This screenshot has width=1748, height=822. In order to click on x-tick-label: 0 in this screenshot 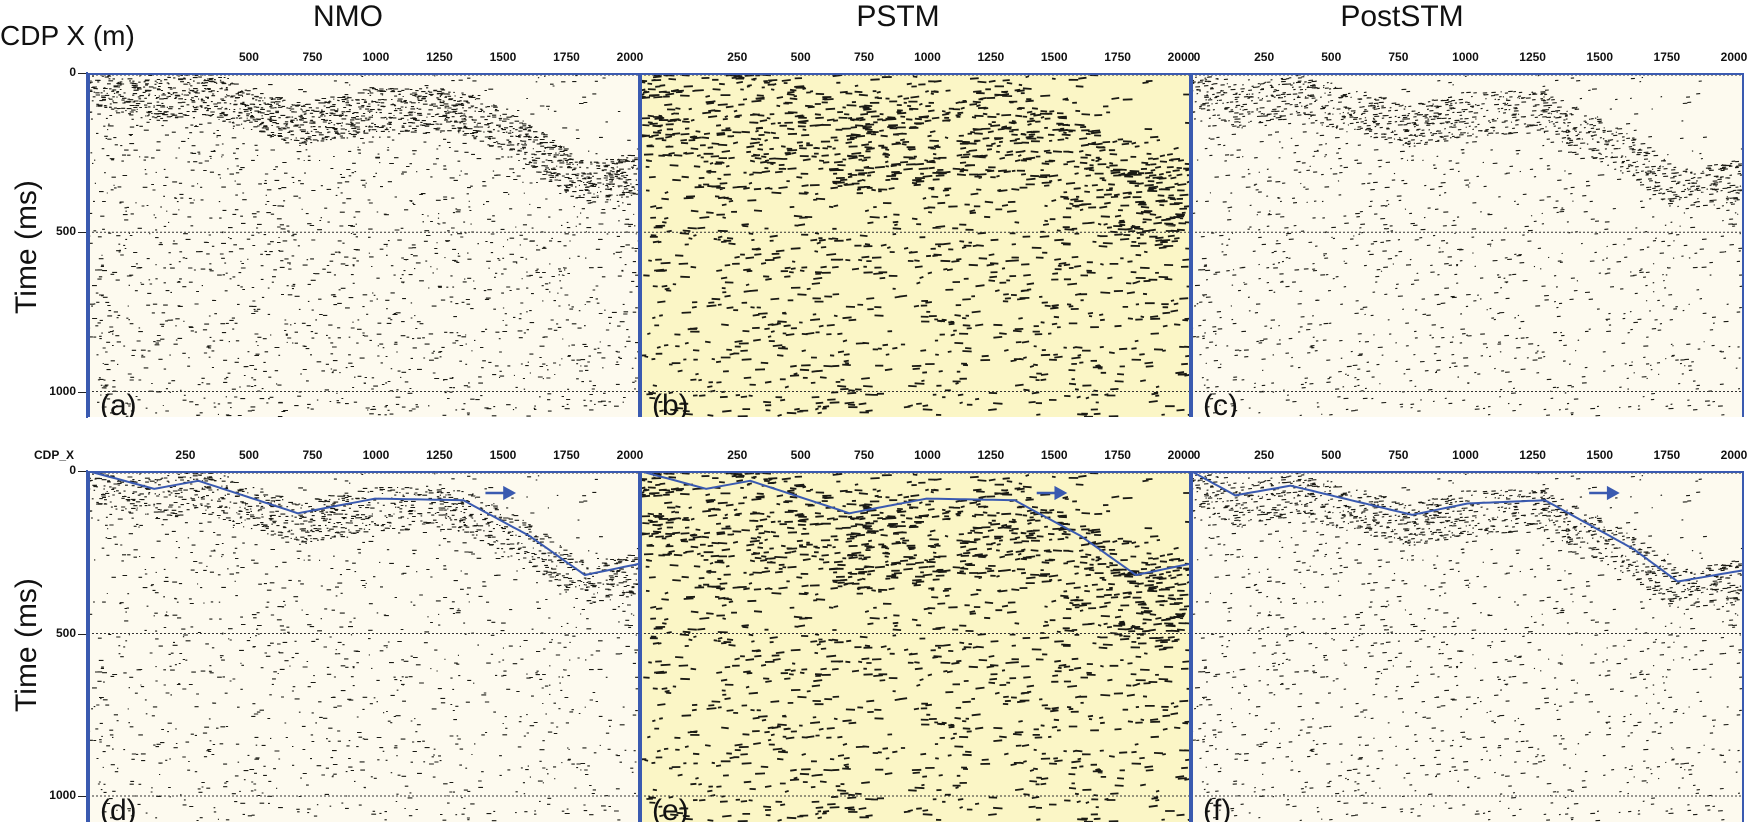, I will do `click(1197, 57)`.